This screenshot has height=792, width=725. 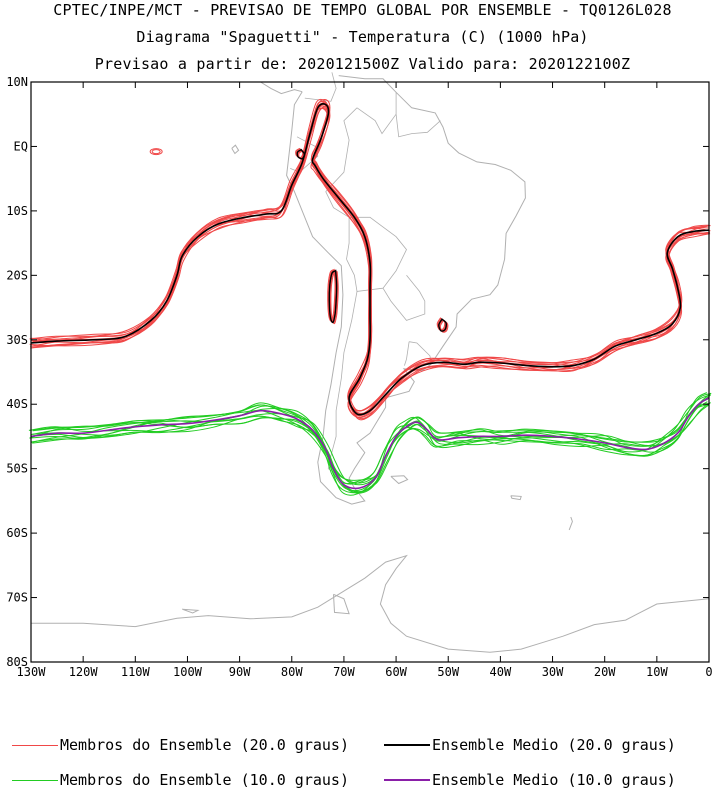 I want to click on lon-tick-label: 40W, so click(x=501, y=672).